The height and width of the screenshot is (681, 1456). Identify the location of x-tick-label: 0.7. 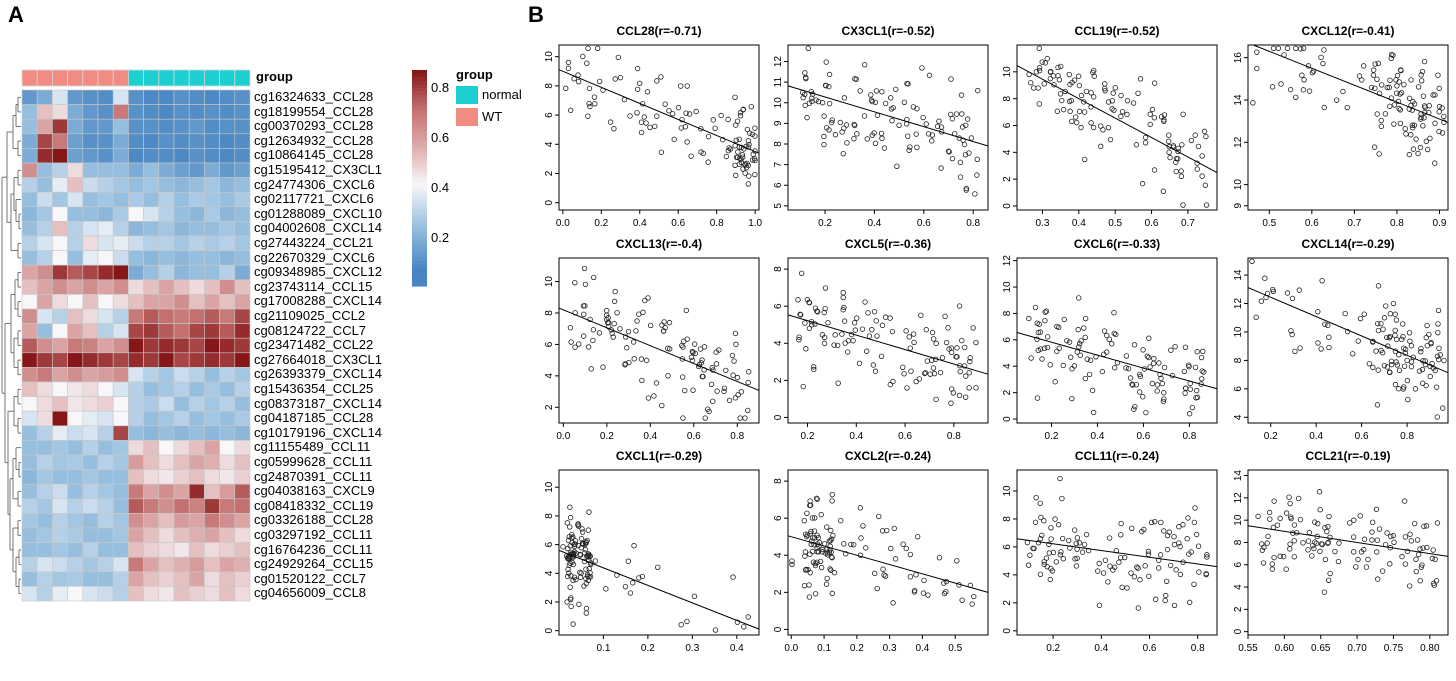
(1188, 223).